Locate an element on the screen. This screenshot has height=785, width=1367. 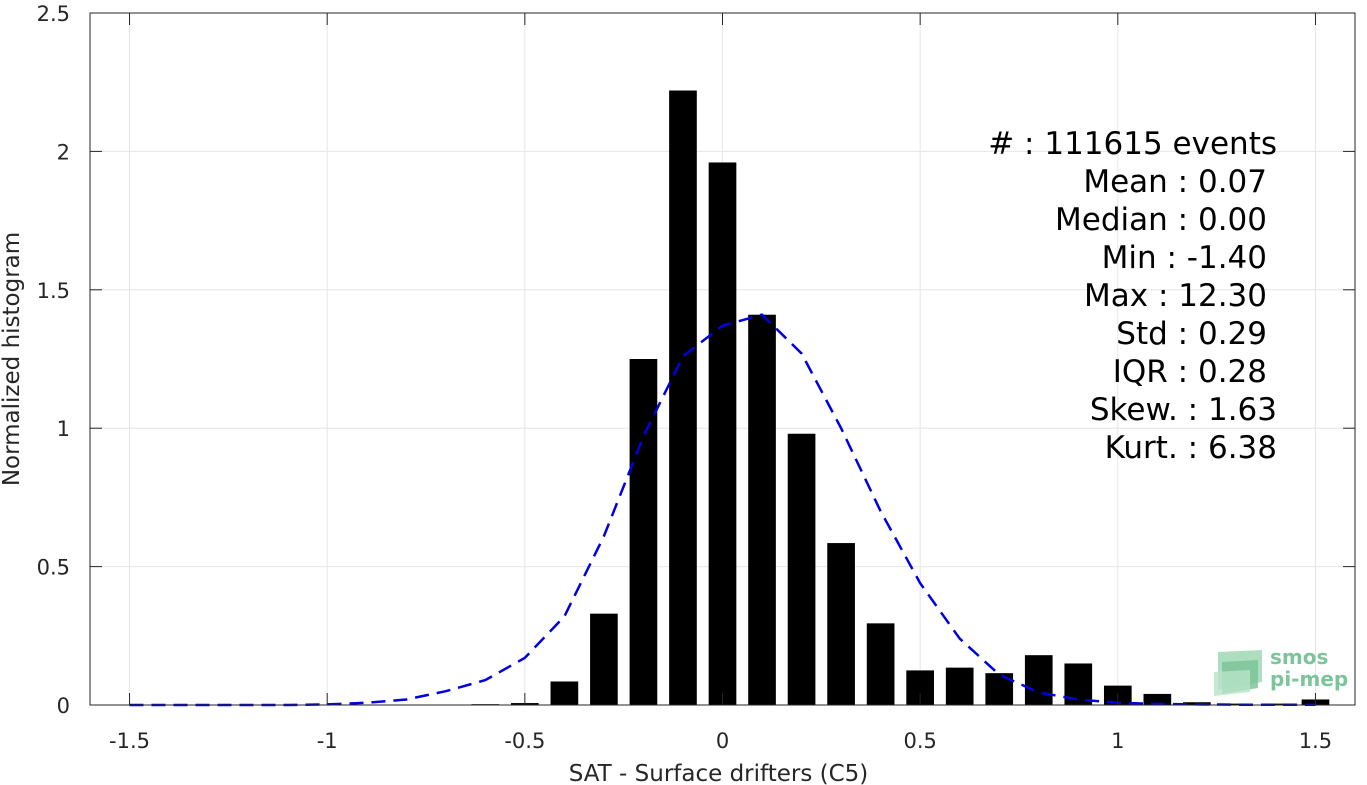
stat-label: Std is located at coordinates (1142, 334).